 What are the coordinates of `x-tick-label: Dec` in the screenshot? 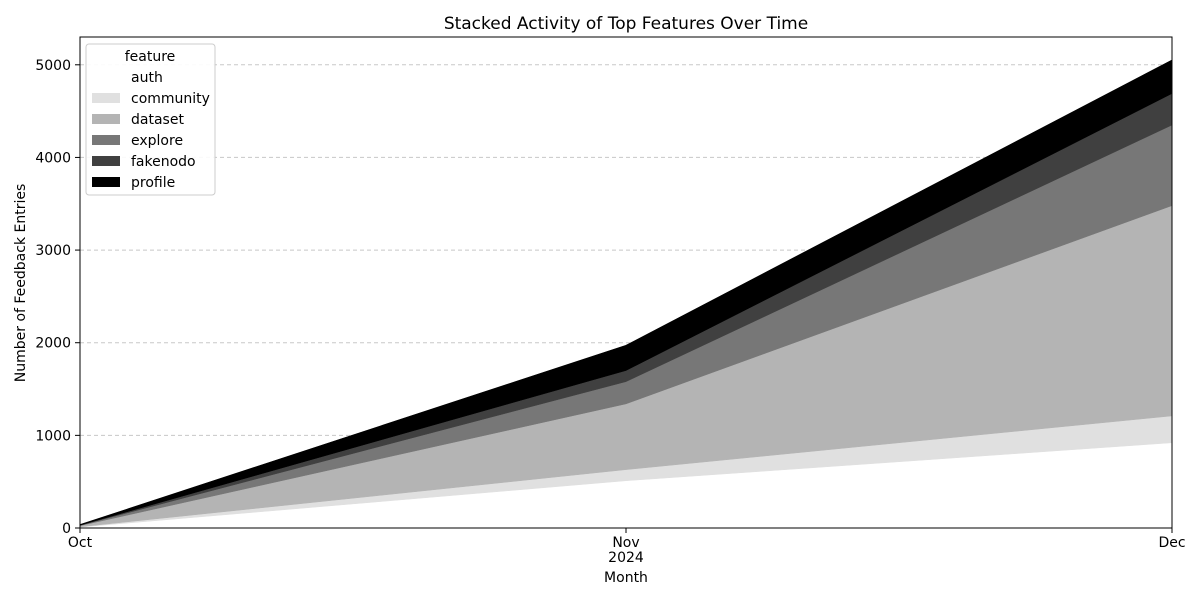 It's located at (1171, 543).